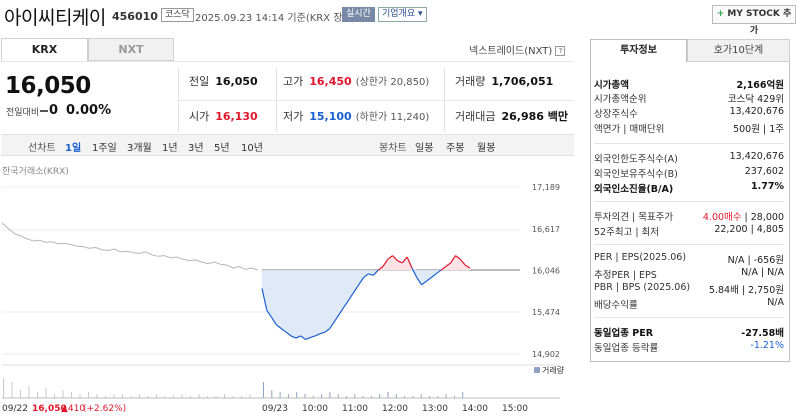  I want to click on quote-value: 1,706,051, so click(522, 81).